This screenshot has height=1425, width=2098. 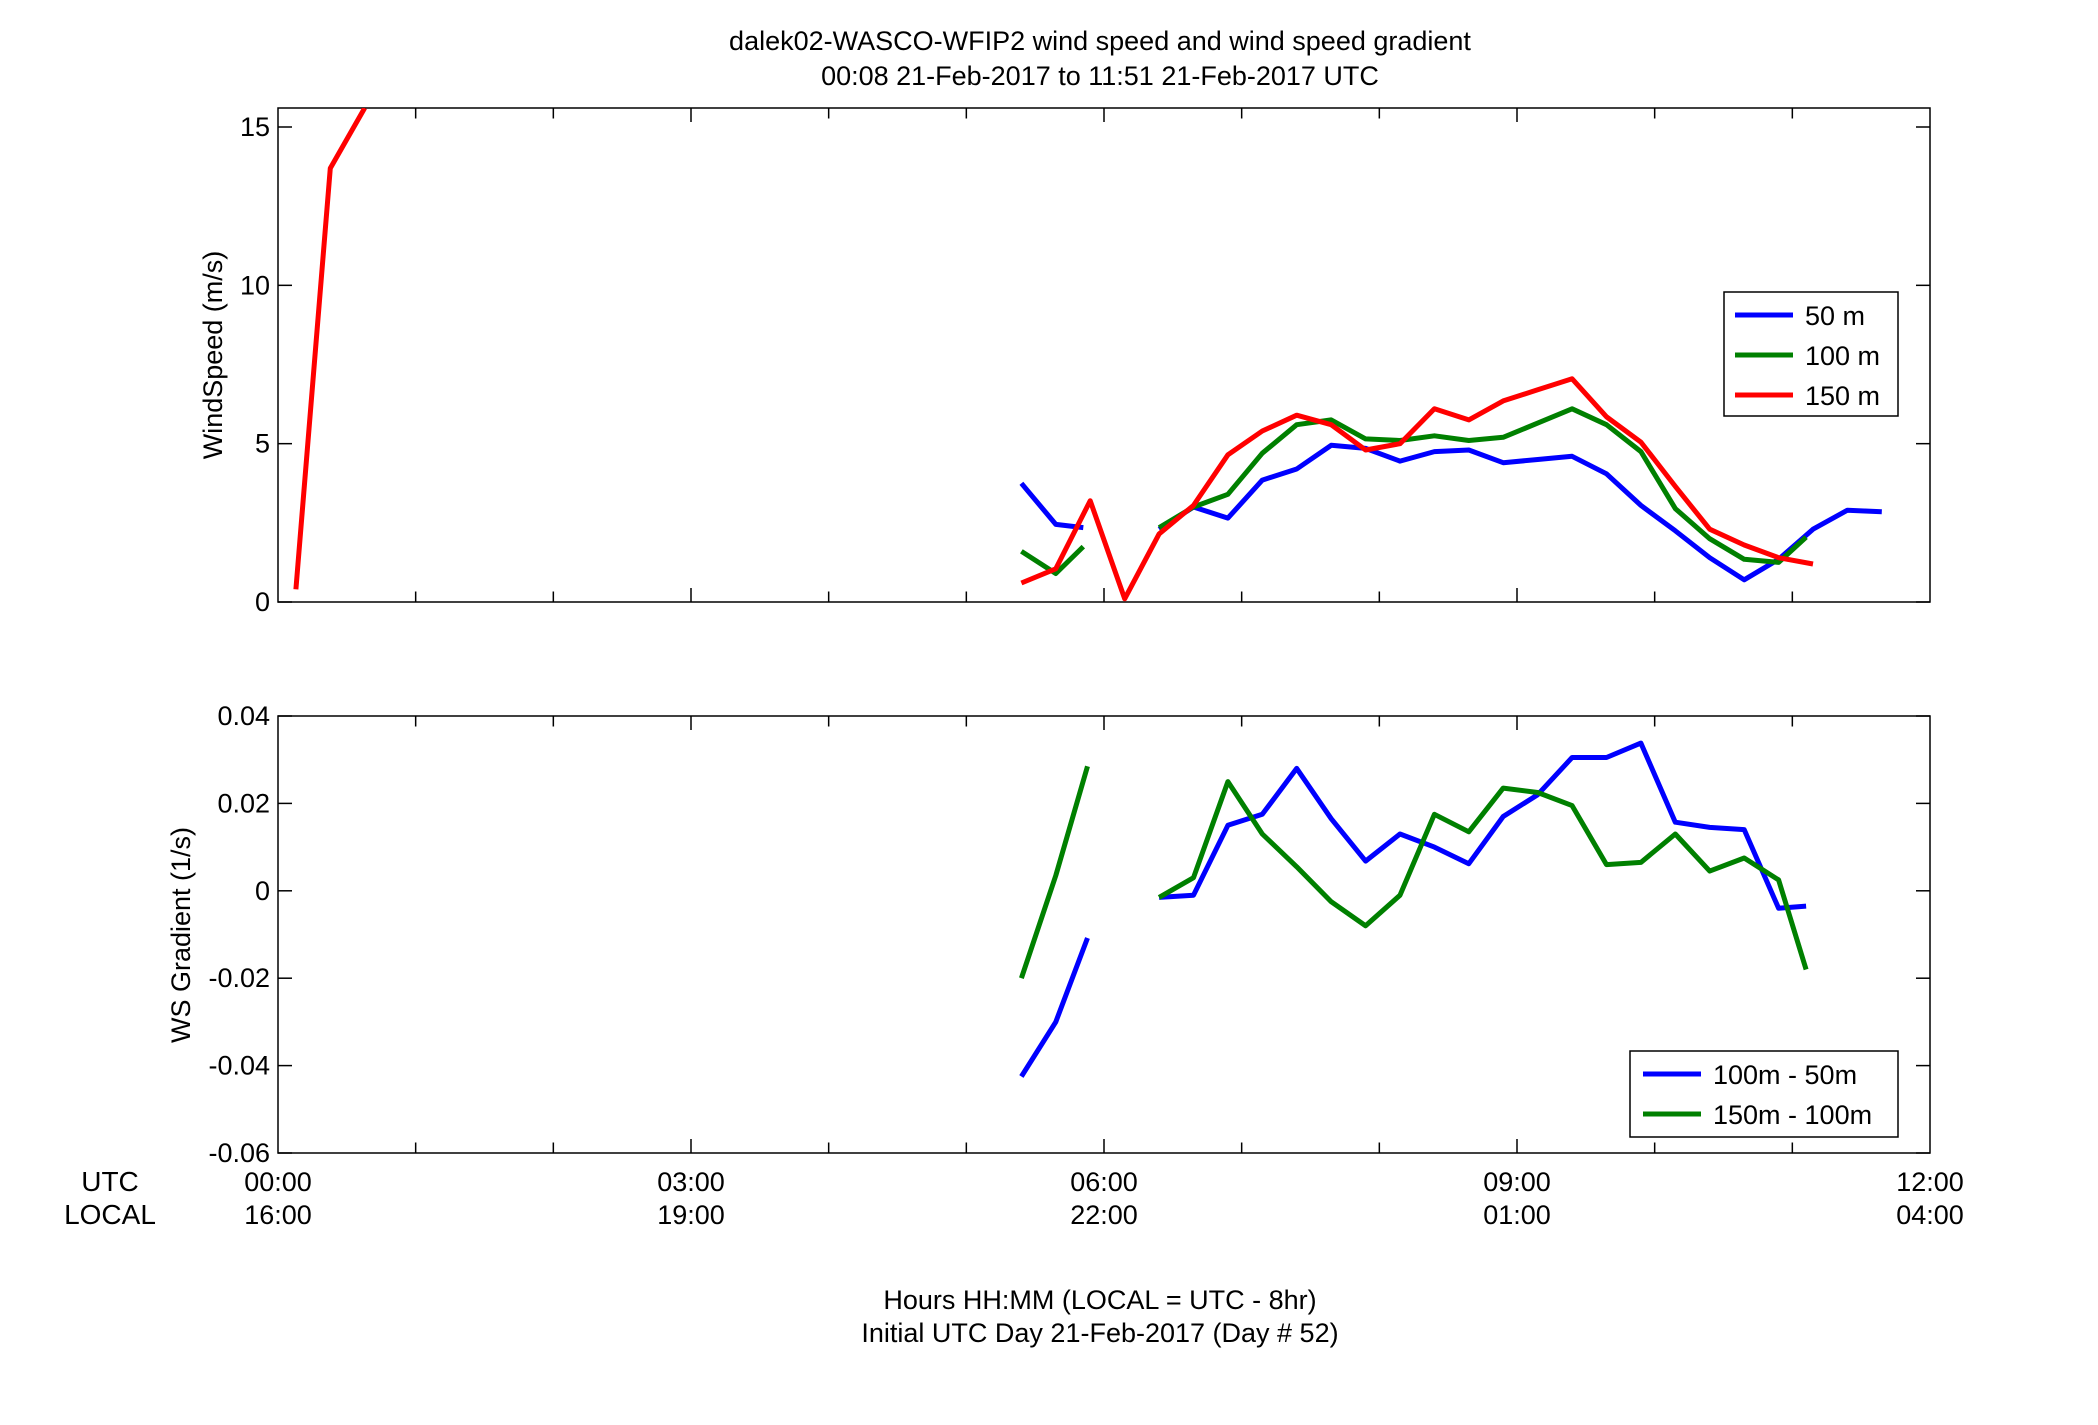 What do you see at coordinates (239, 1153) in the screenshot?
I see `y-tick-label: -0.06` at bounding box center [239, 1153].